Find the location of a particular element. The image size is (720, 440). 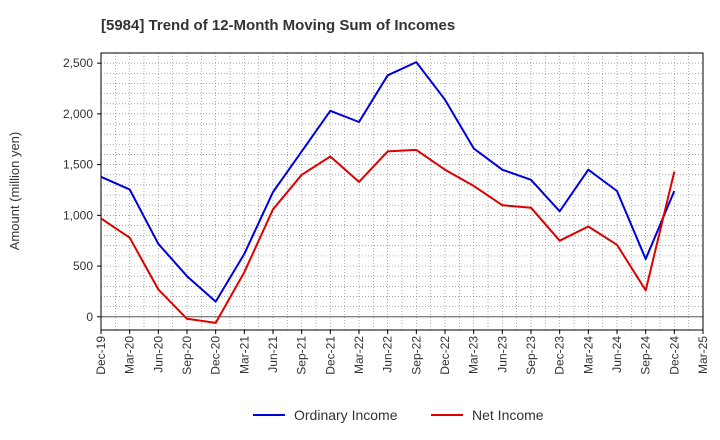

x-tick-label: Mar-22 is located at coordinates (359, 355).